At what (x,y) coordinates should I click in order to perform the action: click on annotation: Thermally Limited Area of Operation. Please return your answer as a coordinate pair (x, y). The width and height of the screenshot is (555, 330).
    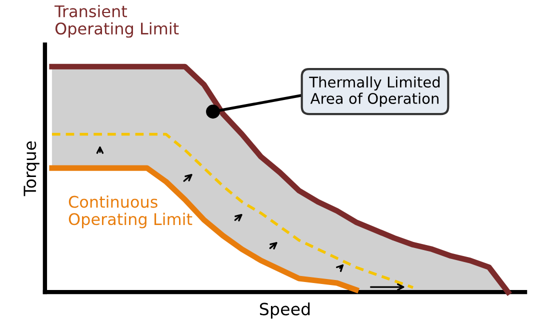
    Looking at the image, I should click on (374, 91).